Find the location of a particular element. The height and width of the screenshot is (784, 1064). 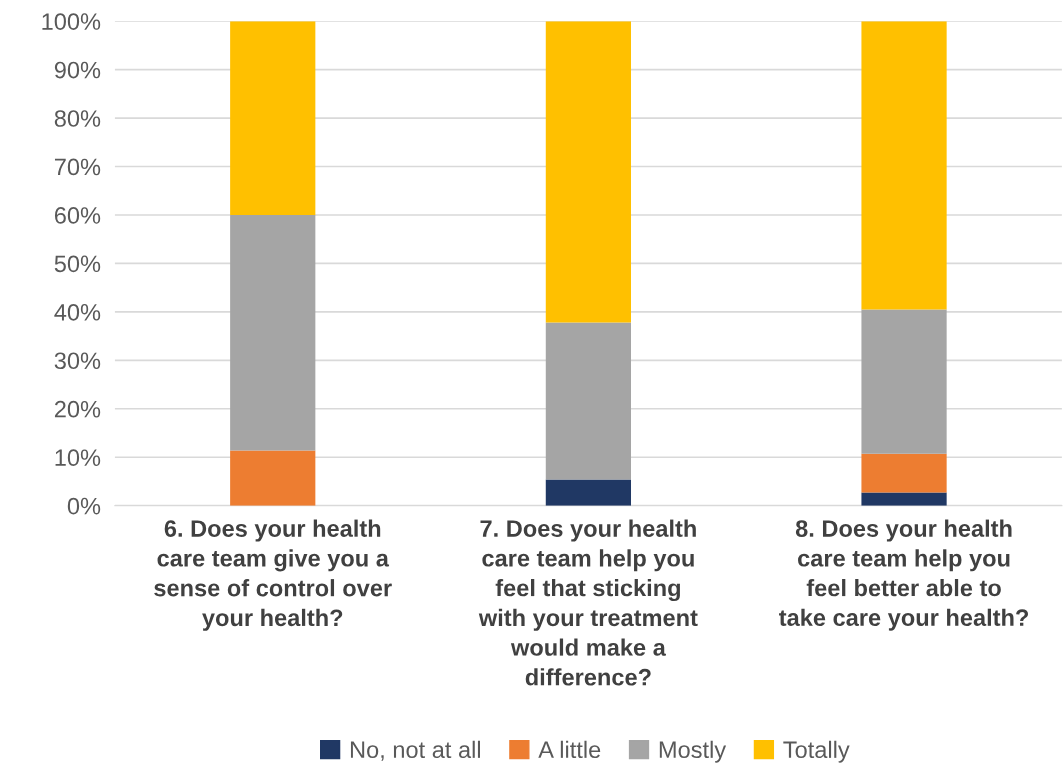

x-tick-label: 7. Does your health care team help you feel that sticking with your treatment would make a difference? is located at coordinates (588, 602).